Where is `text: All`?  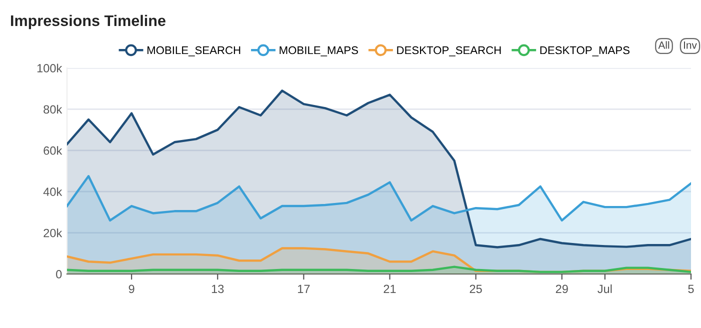 text: All is located at coordinates (664, 45).